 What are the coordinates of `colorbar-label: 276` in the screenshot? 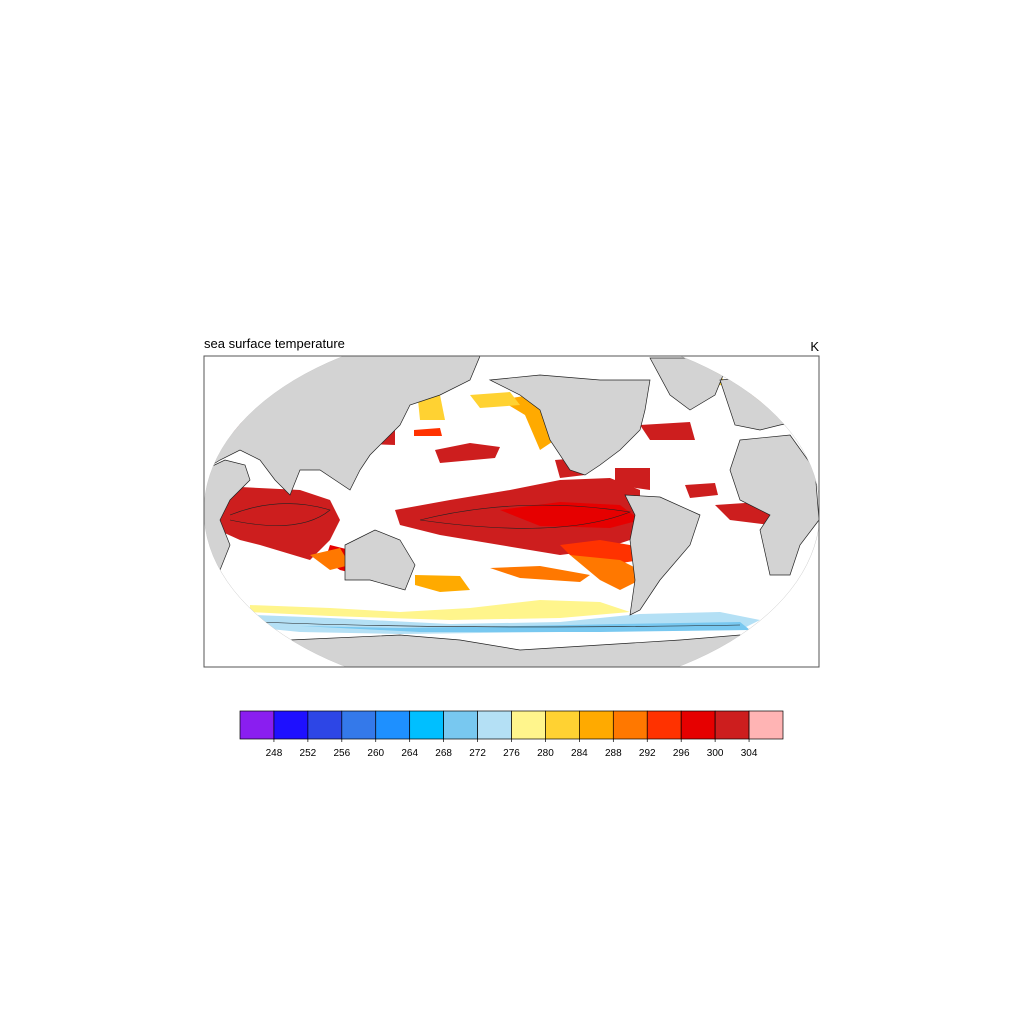 It's located at (511, 753).